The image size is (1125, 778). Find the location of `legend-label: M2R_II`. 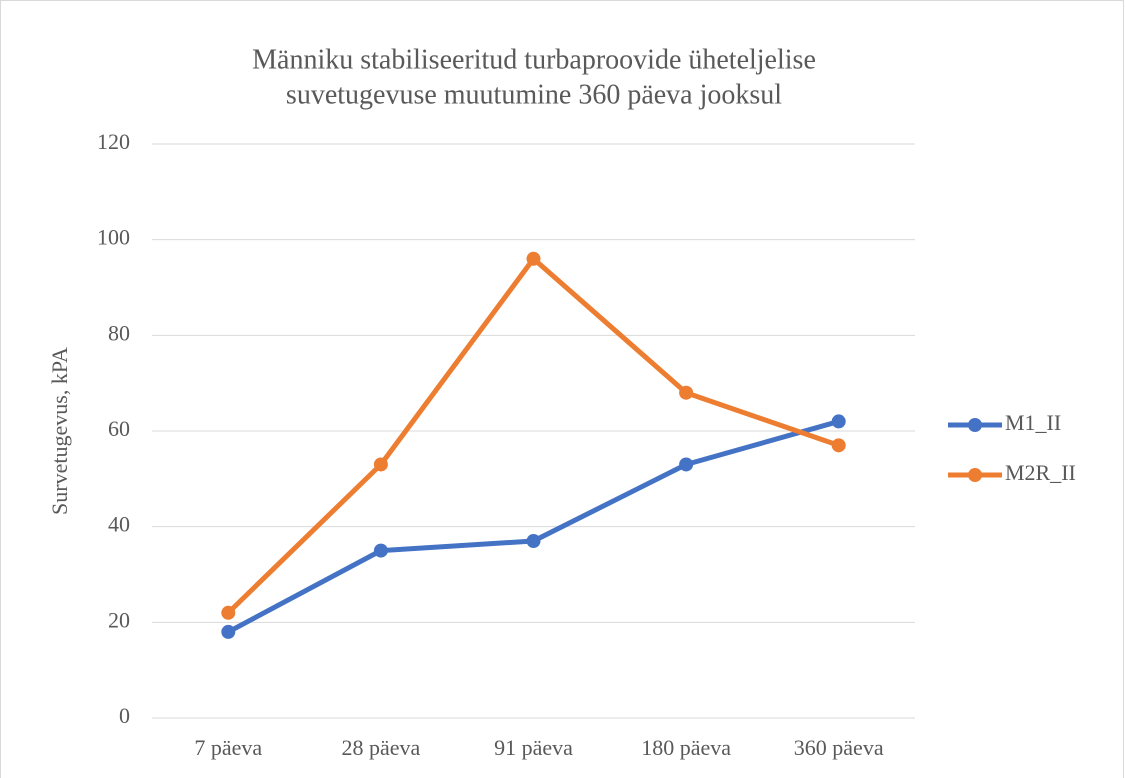

legend-label: M2R_II is located at coordinates (1040, 472).